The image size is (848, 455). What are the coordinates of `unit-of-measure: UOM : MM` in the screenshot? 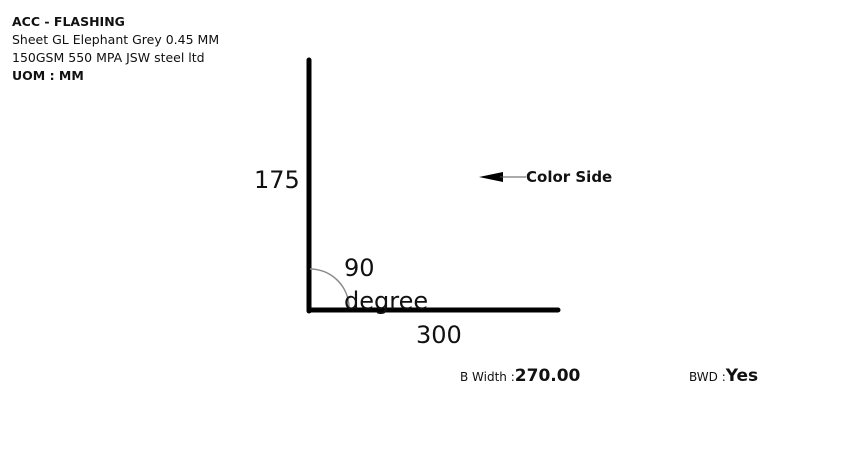 It's located at (48, 75).